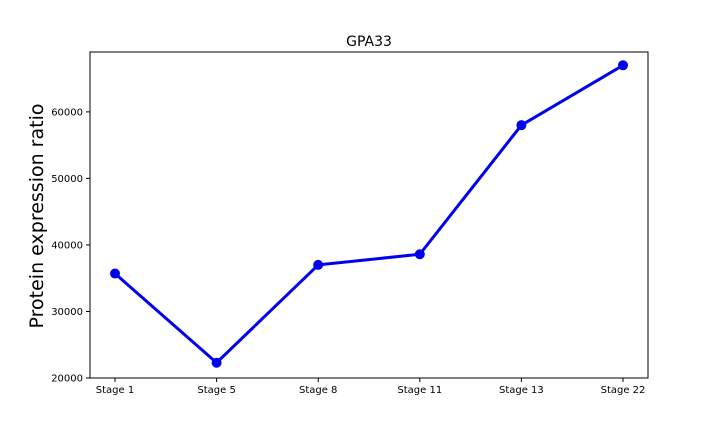 The height and width of the screenshot is (432, 720). I want to click on x-tick-label: Stage 11, so click(419, 390).